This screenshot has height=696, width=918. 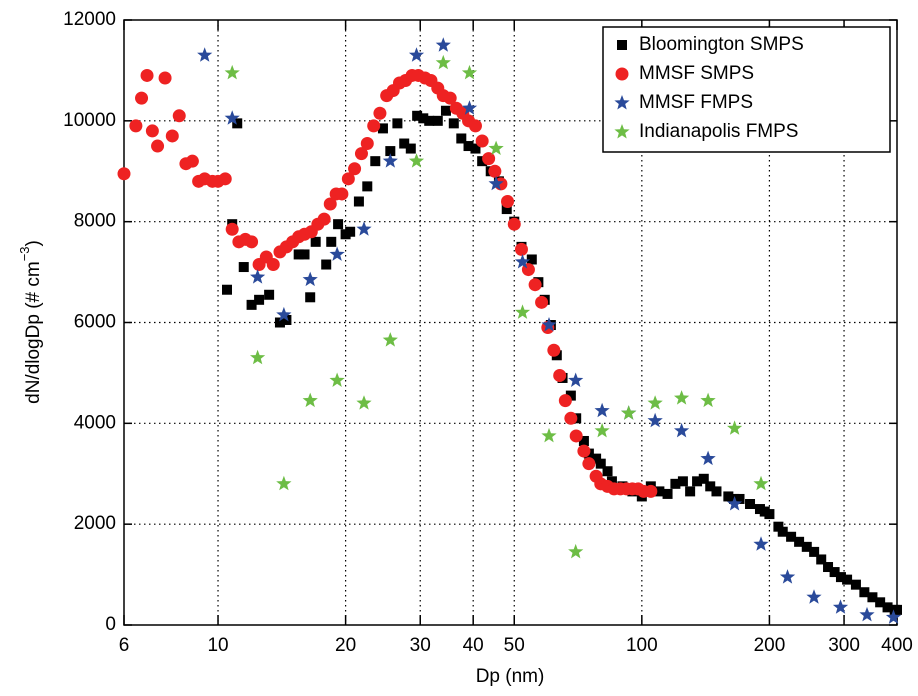 I want to click on y-tick-label: 0, so click(x=110, y=624).